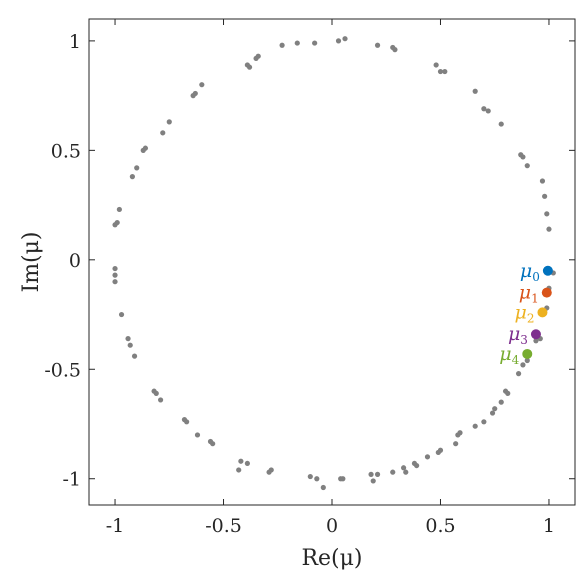 This screenshot has width=587, height=583. Describe the element at coordinates (332, 526) in the screenshot. I see `x-tick-label: 0` at that location.